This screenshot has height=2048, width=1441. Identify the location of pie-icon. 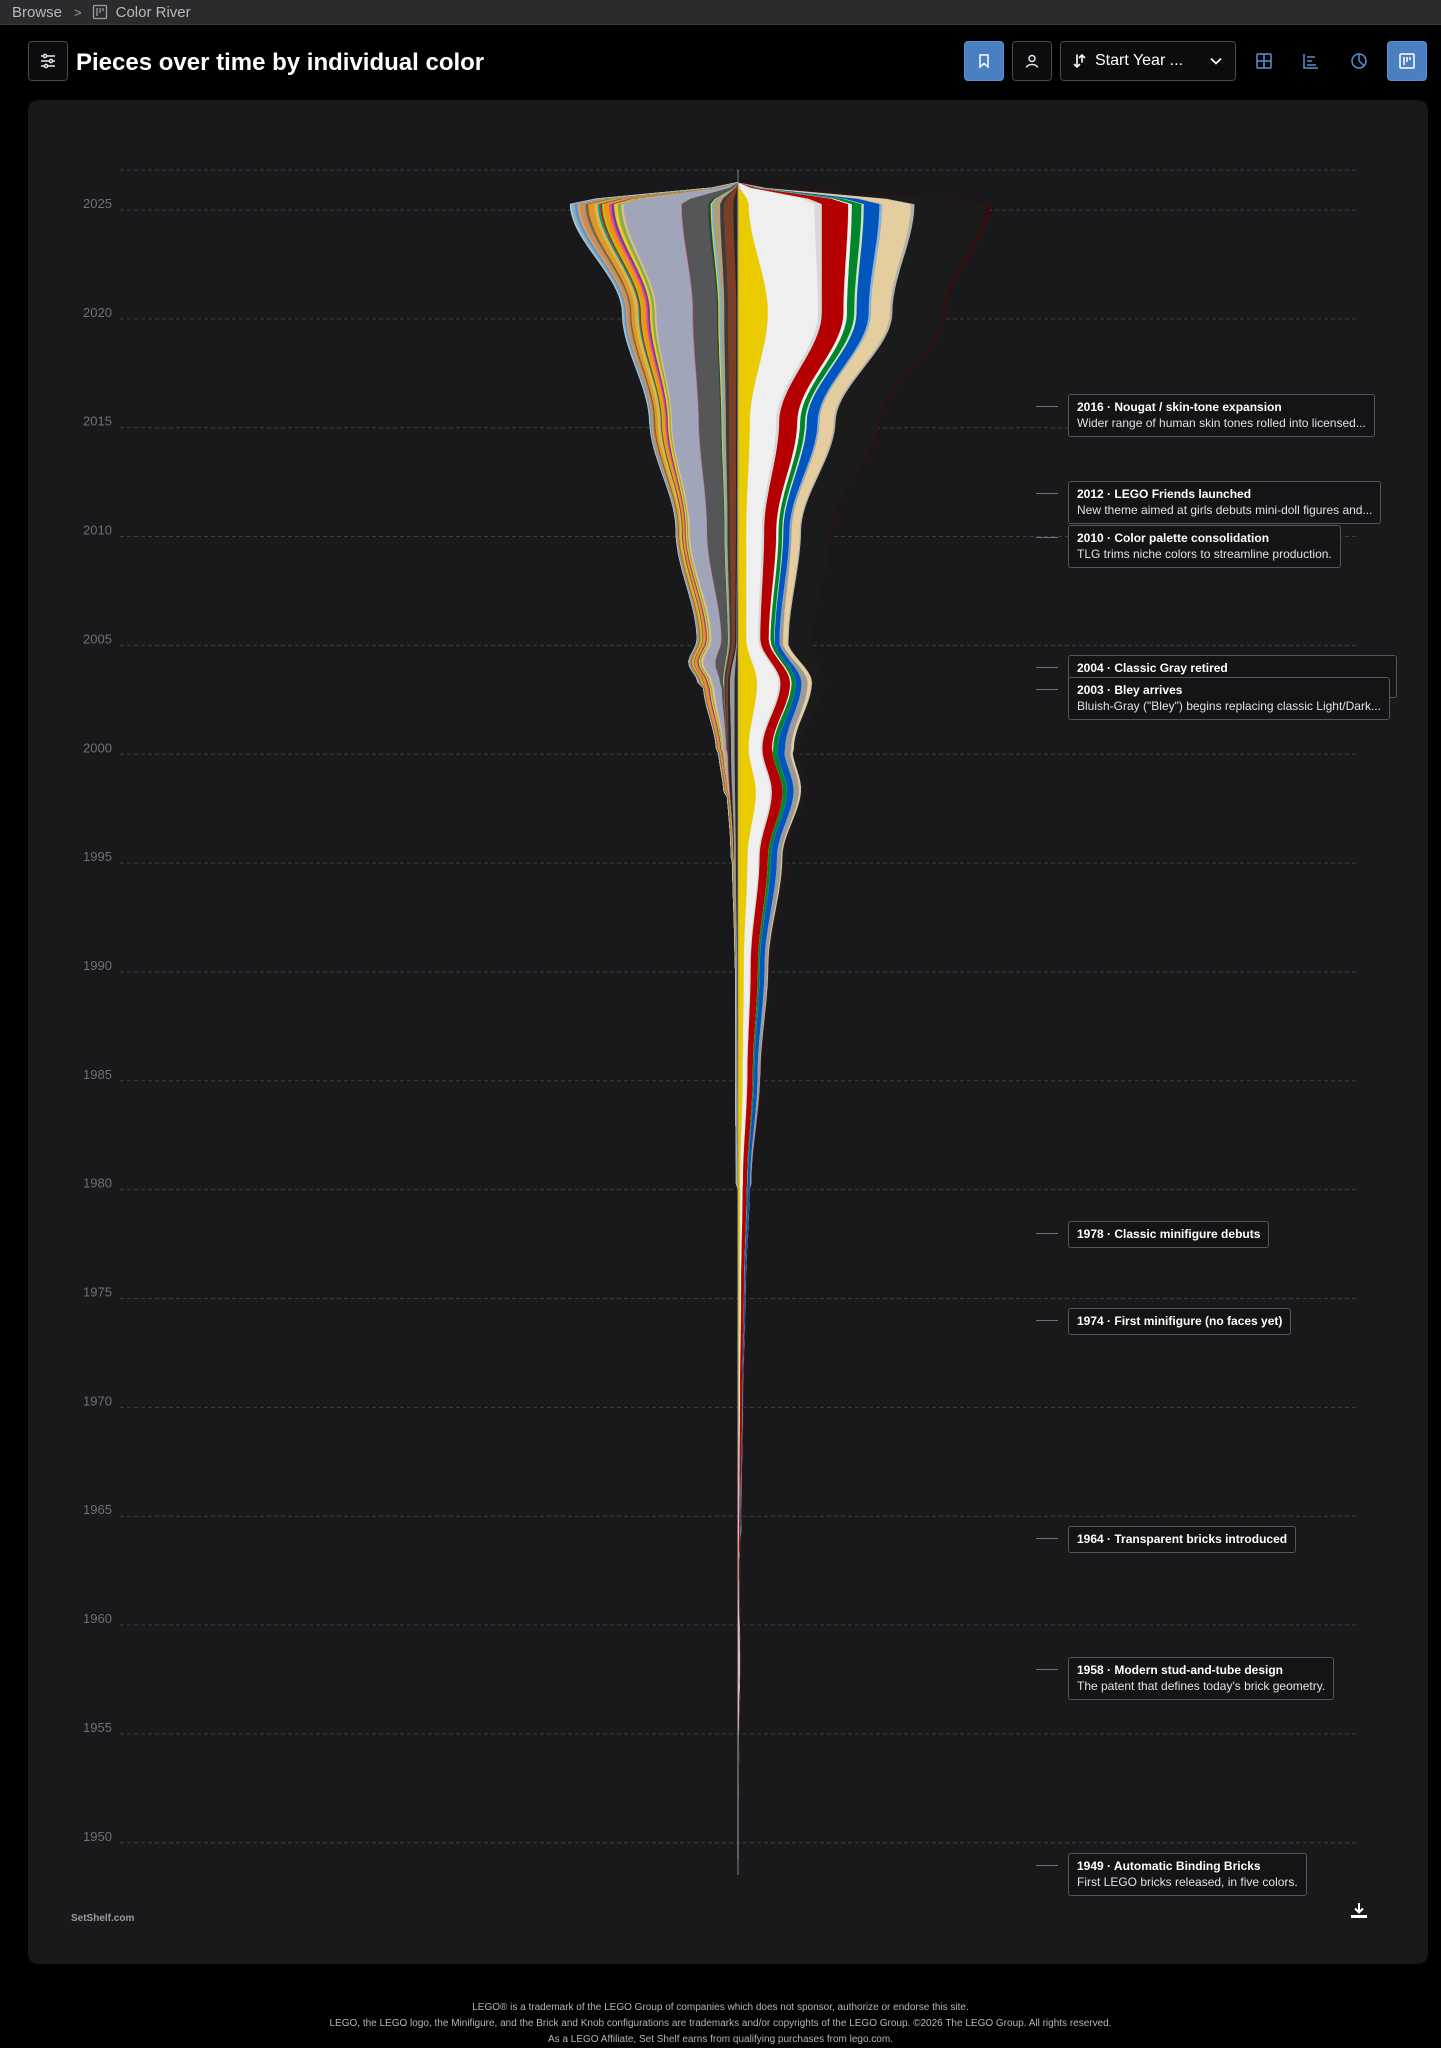
(1359, 61).